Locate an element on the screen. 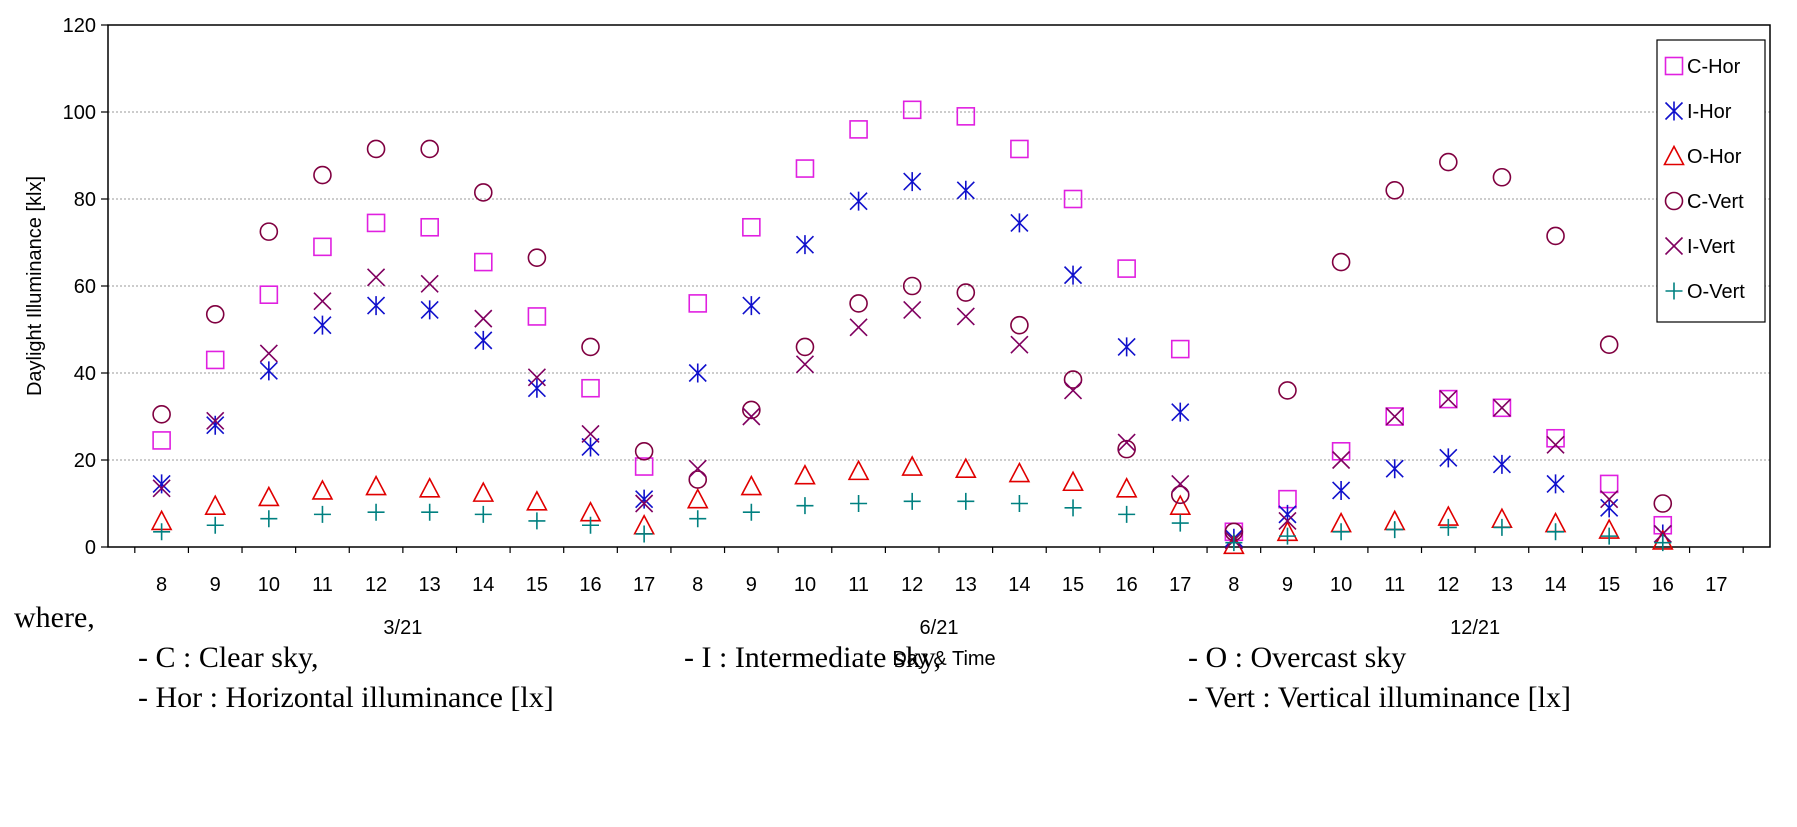 This screenshot has width=1797, height=827. y-tick-label: 100 is located at coordinates (79, 113).